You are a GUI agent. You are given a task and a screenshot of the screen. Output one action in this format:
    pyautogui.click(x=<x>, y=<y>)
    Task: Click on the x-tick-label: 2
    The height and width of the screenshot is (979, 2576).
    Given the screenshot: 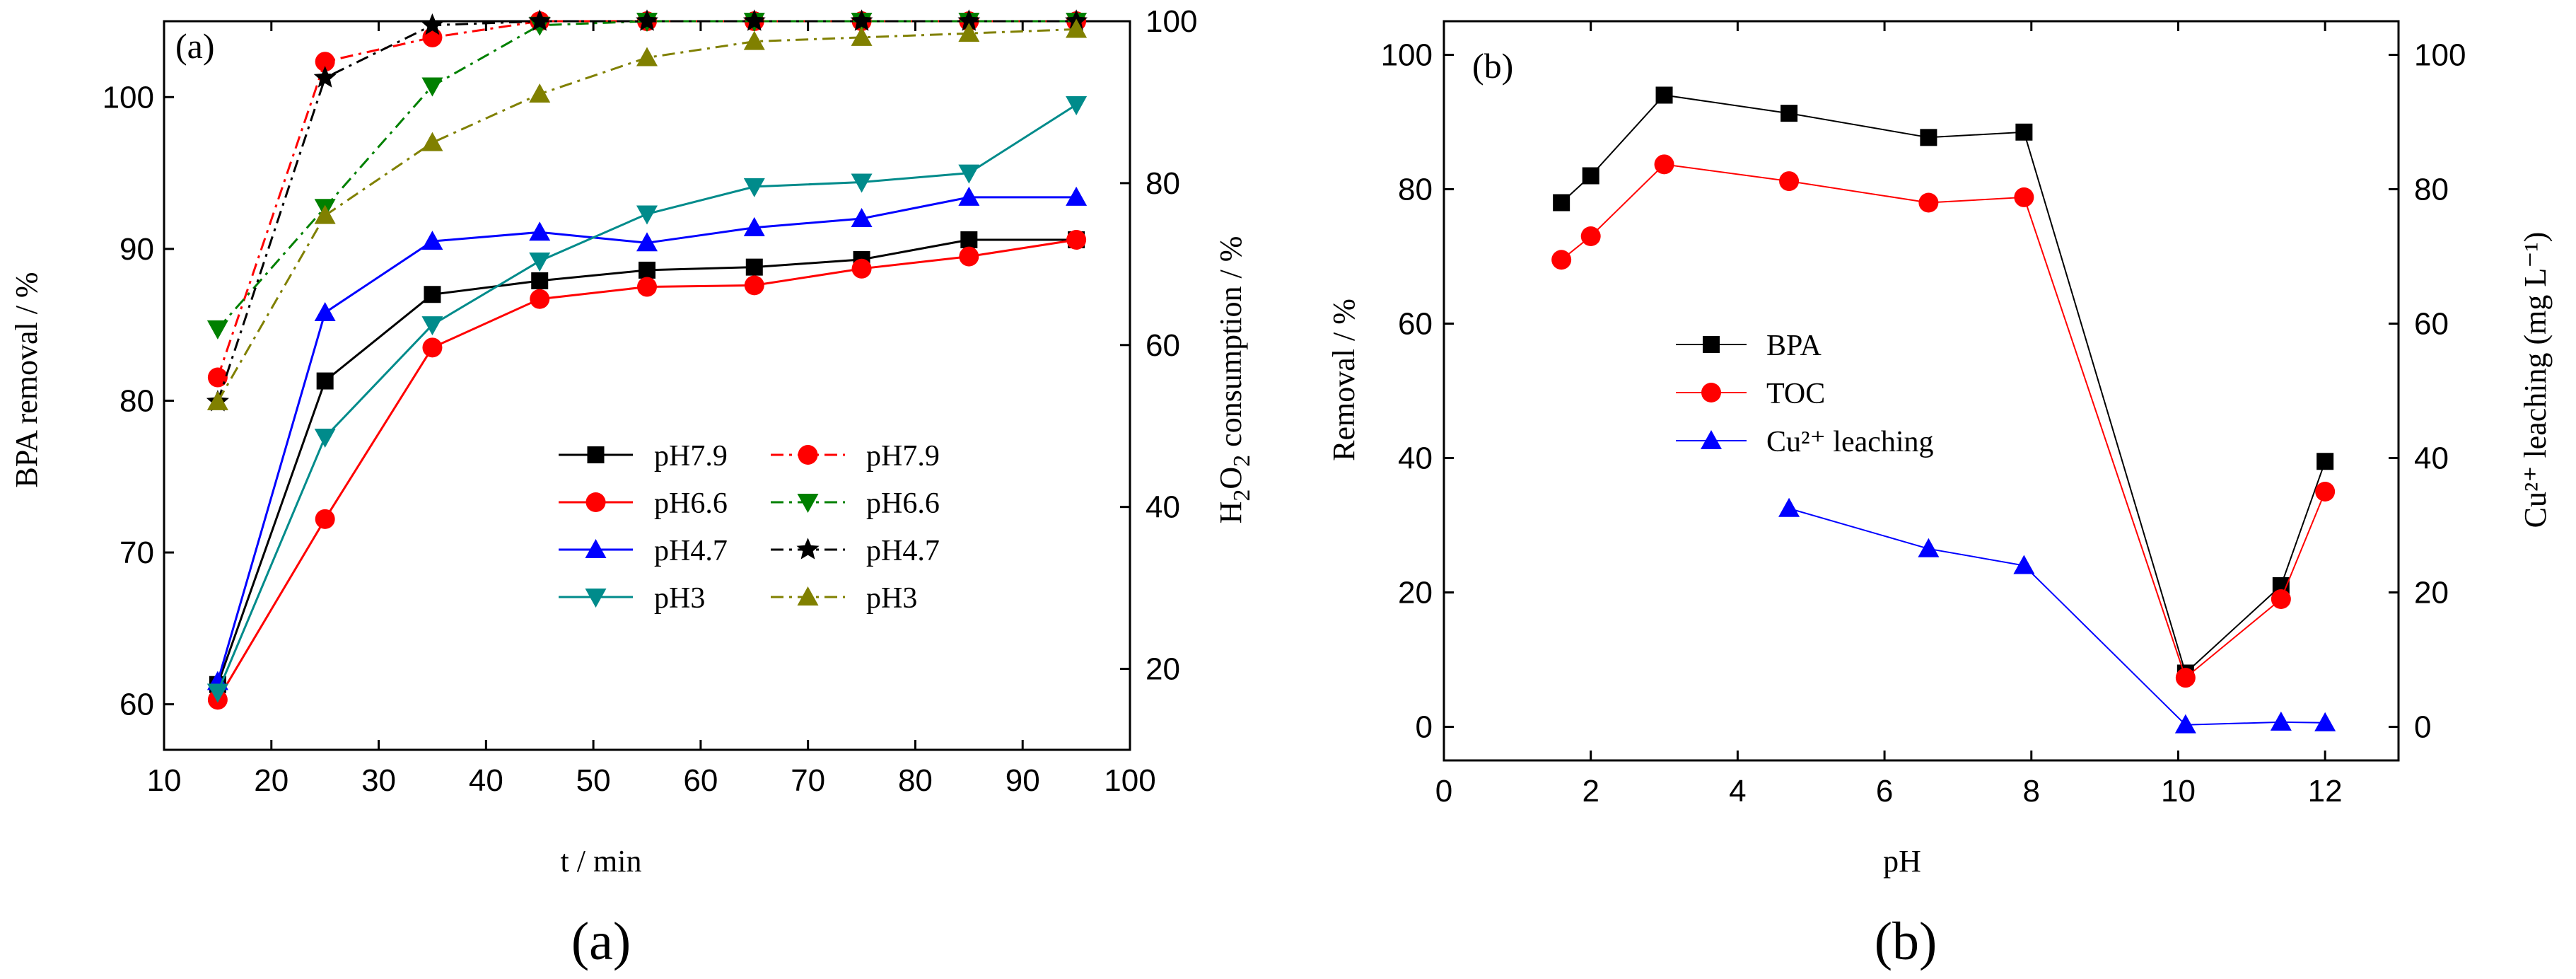 What is the action you would take?
    pyautogui.click(x=1590, y=792)
    